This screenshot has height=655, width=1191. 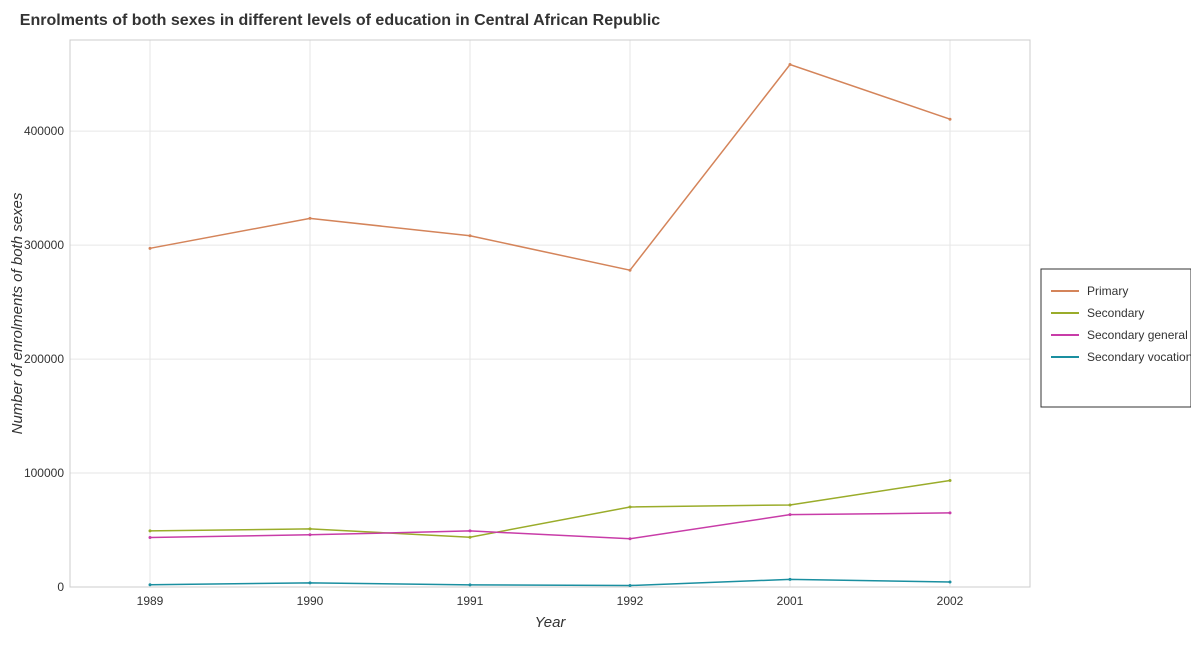 What do you see at coordinates (470, 601) in the screenshot?
I see `x-tick-label-1991: 1991` at bounding box center [470, 601].